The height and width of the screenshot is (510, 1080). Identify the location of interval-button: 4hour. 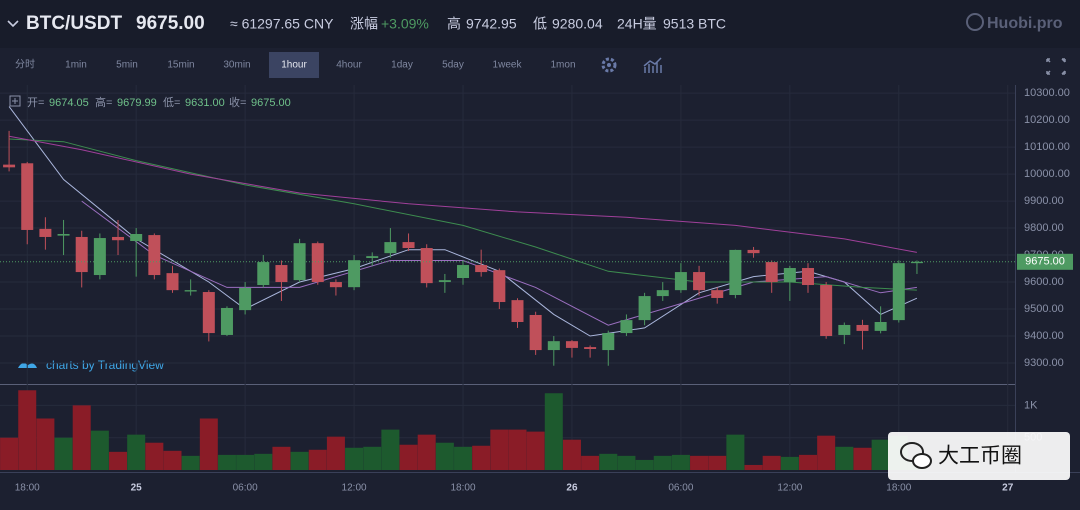
(349, 65).